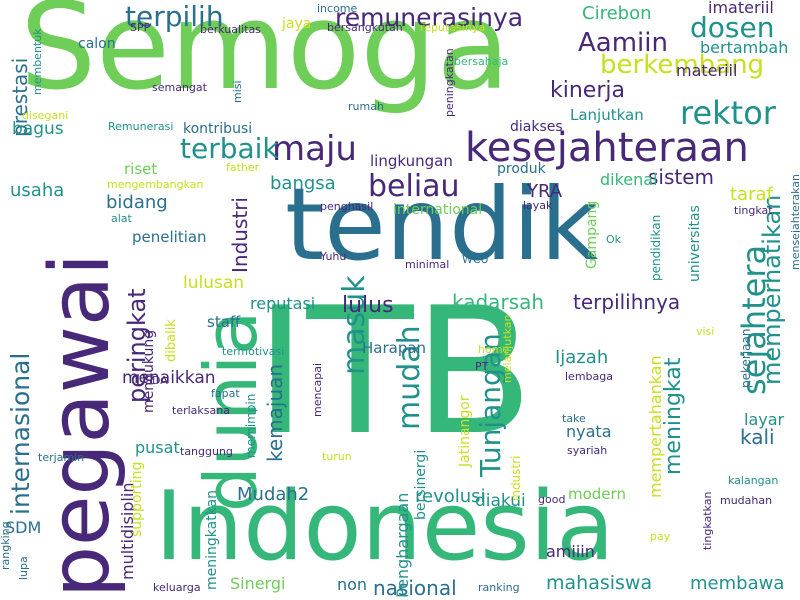  What do you see at coordinates (38, 129) in the screenshot?
I see `word-bagus: bagus` at bounding box center [38, 129].